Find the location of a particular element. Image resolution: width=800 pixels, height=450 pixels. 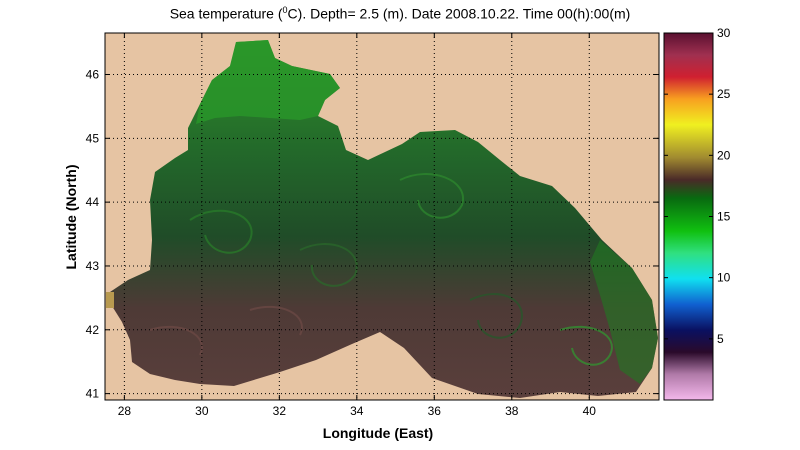

x-tick-label-0: 28 is located at coordinates (125, 411).